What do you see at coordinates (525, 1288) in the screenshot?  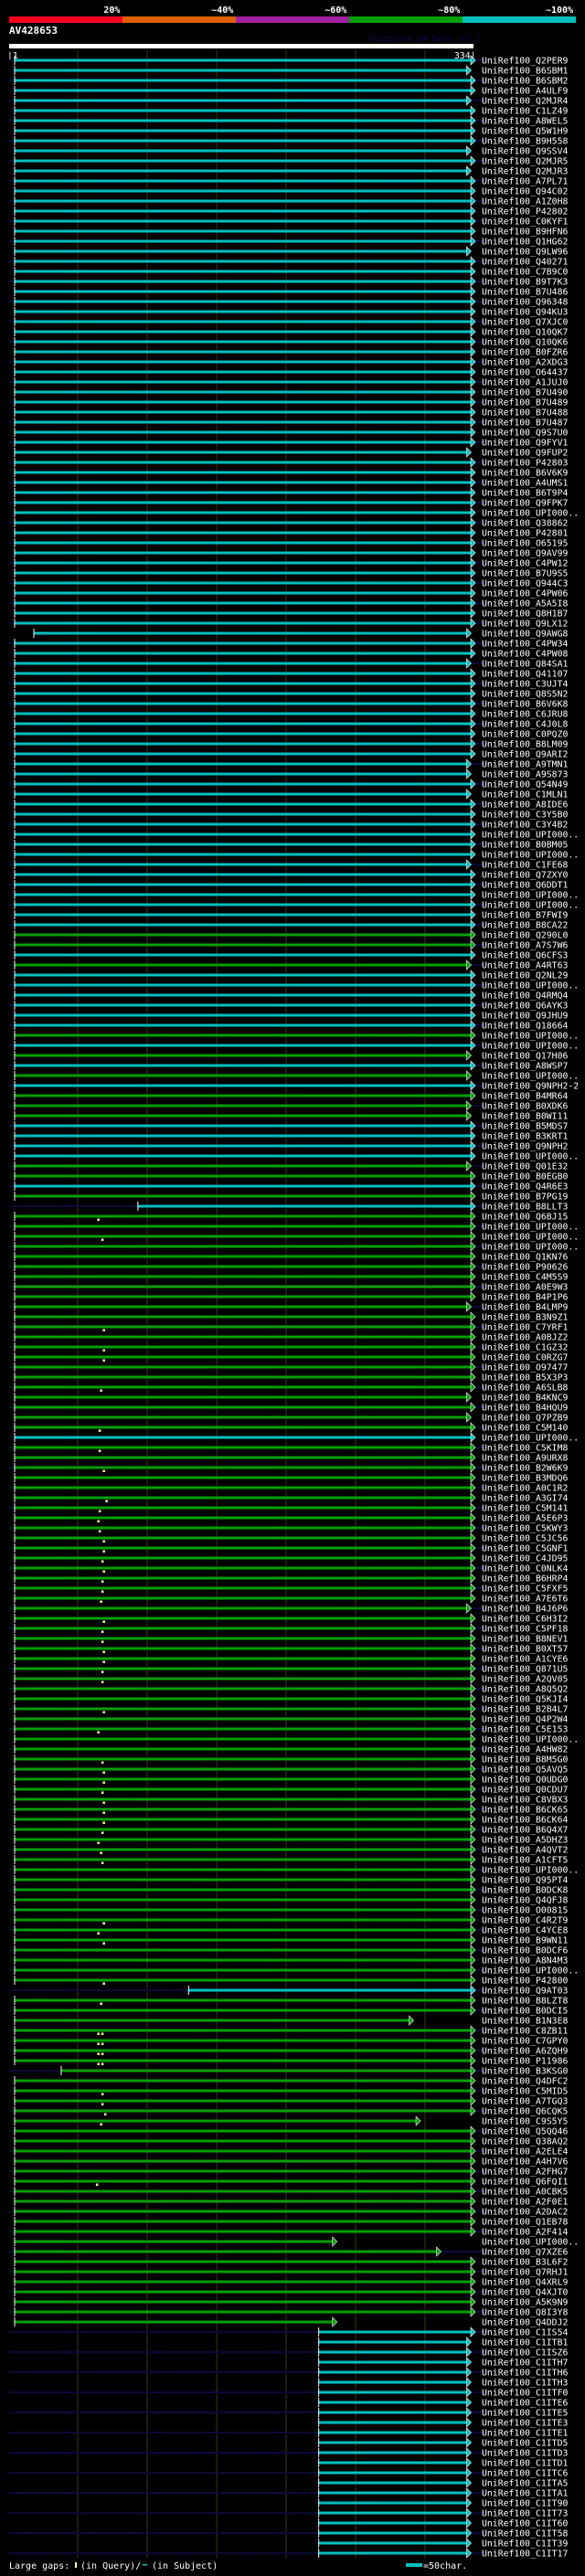 I see `hit-label: UniRef100_A0E9W3` at bounding box center [525, 1288].